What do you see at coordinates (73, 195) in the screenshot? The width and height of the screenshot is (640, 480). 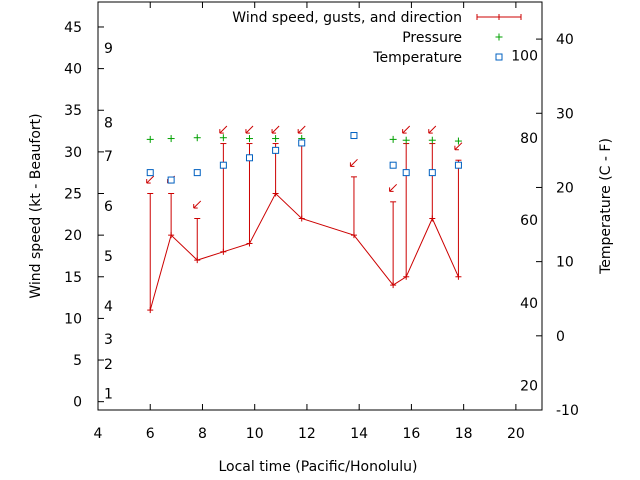 I see `y-tick-label: 25` at bounding box center [73, 195].